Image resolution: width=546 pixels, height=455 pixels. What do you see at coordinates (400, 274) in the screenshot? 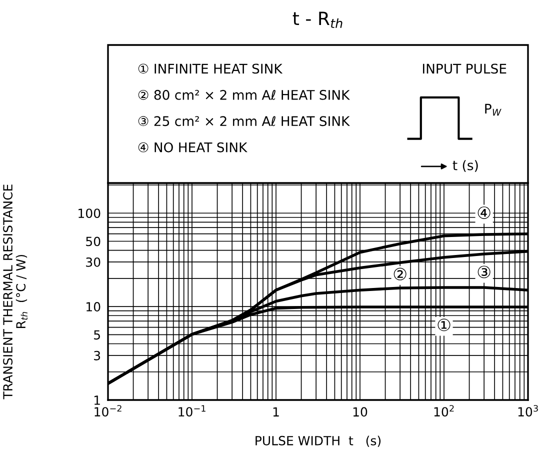
I see `series-label: ②` at bounding box center [400, 274].